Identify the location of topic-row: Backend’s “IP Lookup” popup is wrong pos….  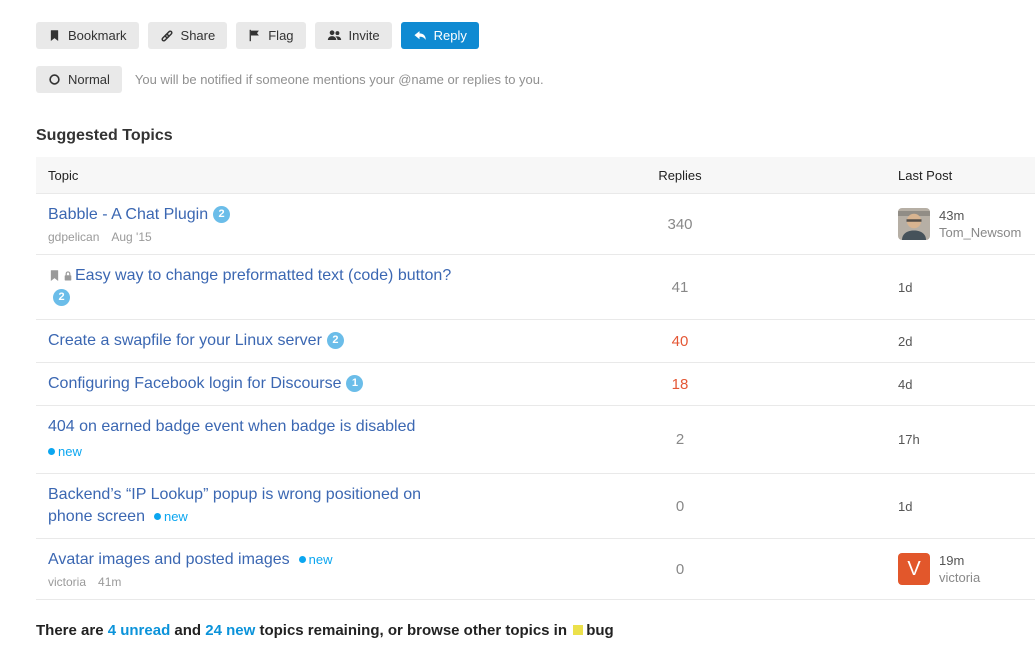
(535, 506).